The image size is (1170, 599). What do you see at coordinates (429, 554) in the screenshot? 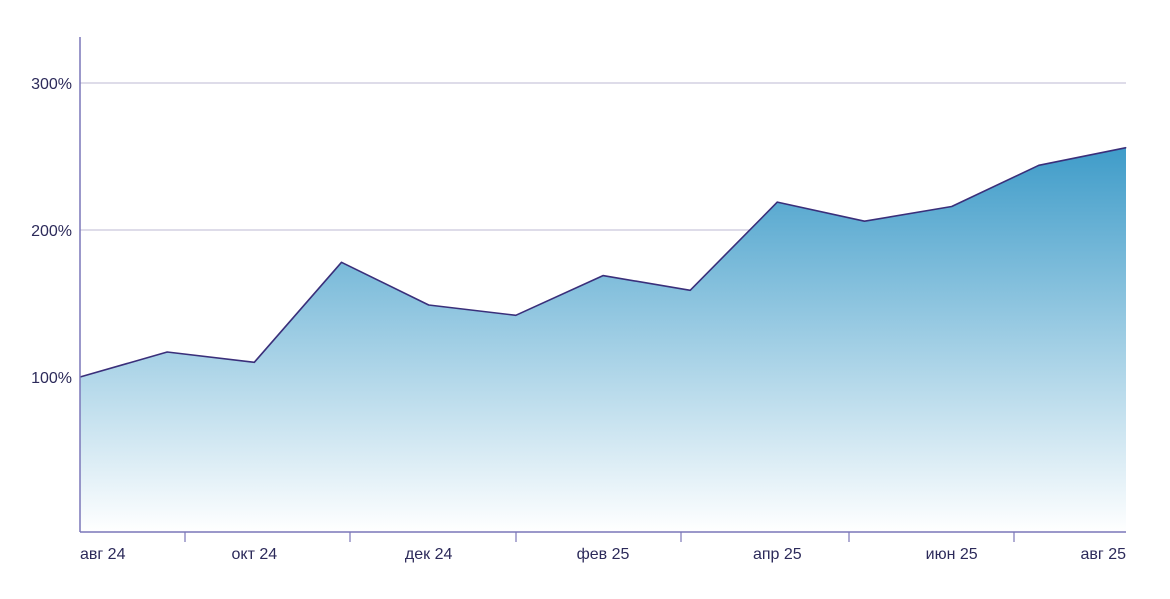
I see `x-tick-label: дек 24` at bounding box center [429, 554].